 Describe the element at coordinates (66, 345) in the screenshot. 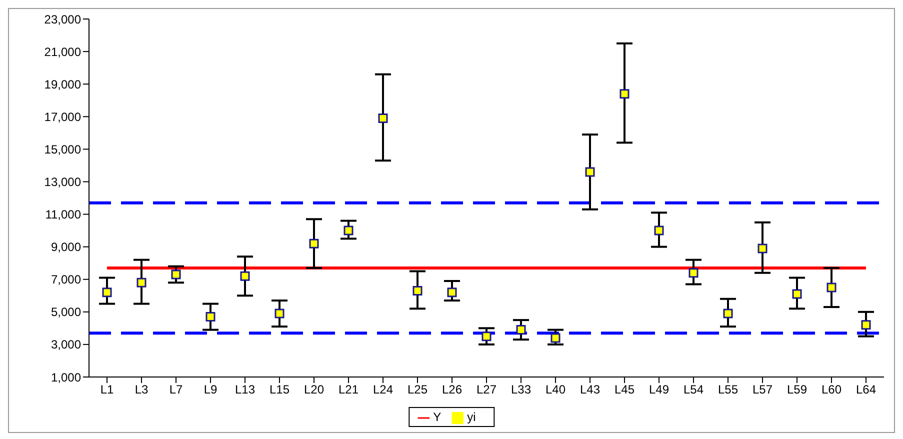

I see `y-tick-label: 3,000` at that location.